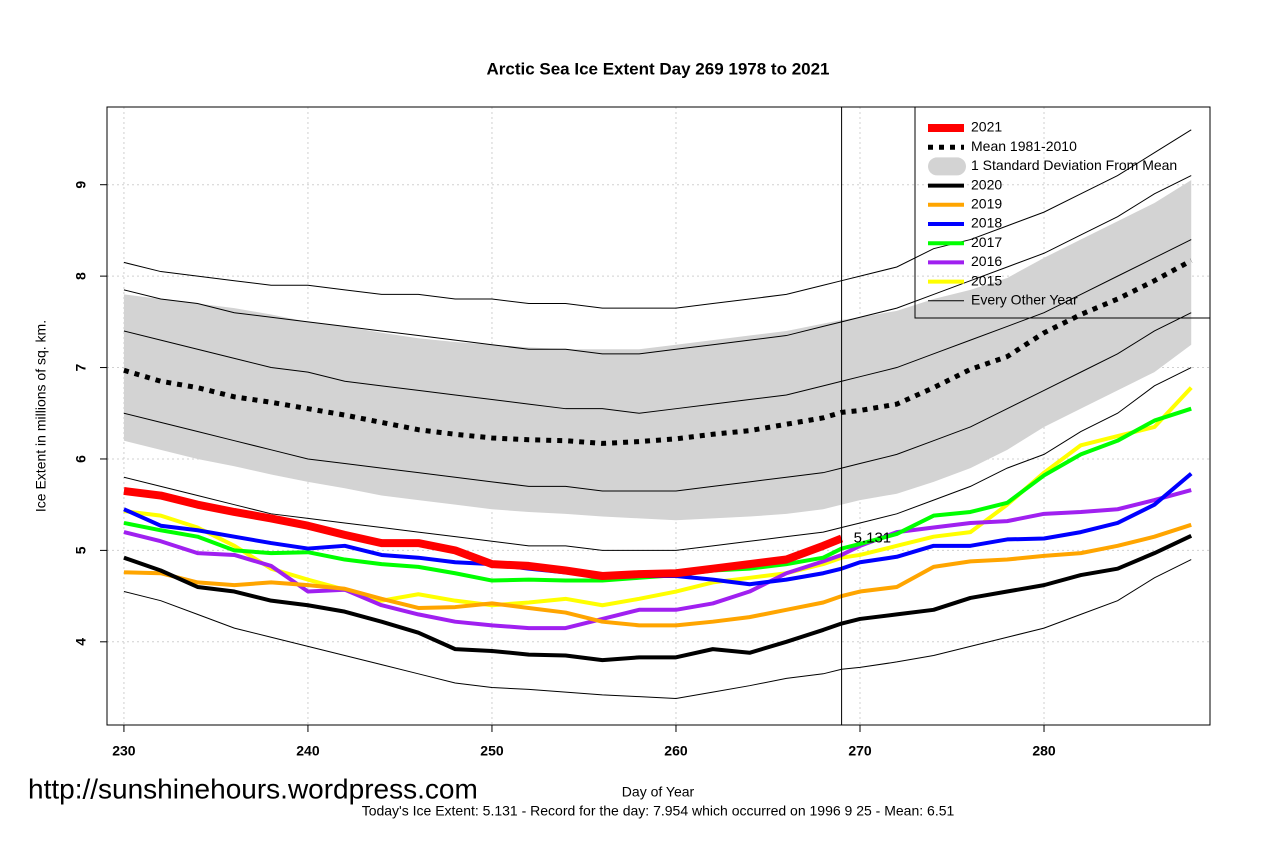 The height and width of the screenshot is (852, 1279). Describe the element at coordinates (81, 459) in the screenshot. I see `y-tick-label: 6` at that location.